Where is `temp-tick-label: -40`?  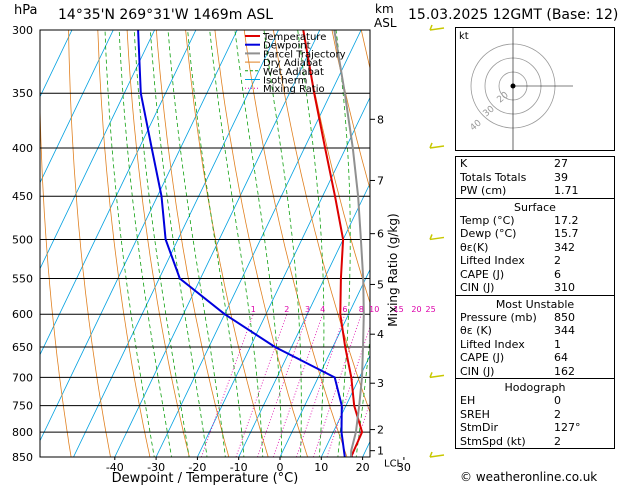
temp-tick-label: -40 is located at coordinates (115, 467).